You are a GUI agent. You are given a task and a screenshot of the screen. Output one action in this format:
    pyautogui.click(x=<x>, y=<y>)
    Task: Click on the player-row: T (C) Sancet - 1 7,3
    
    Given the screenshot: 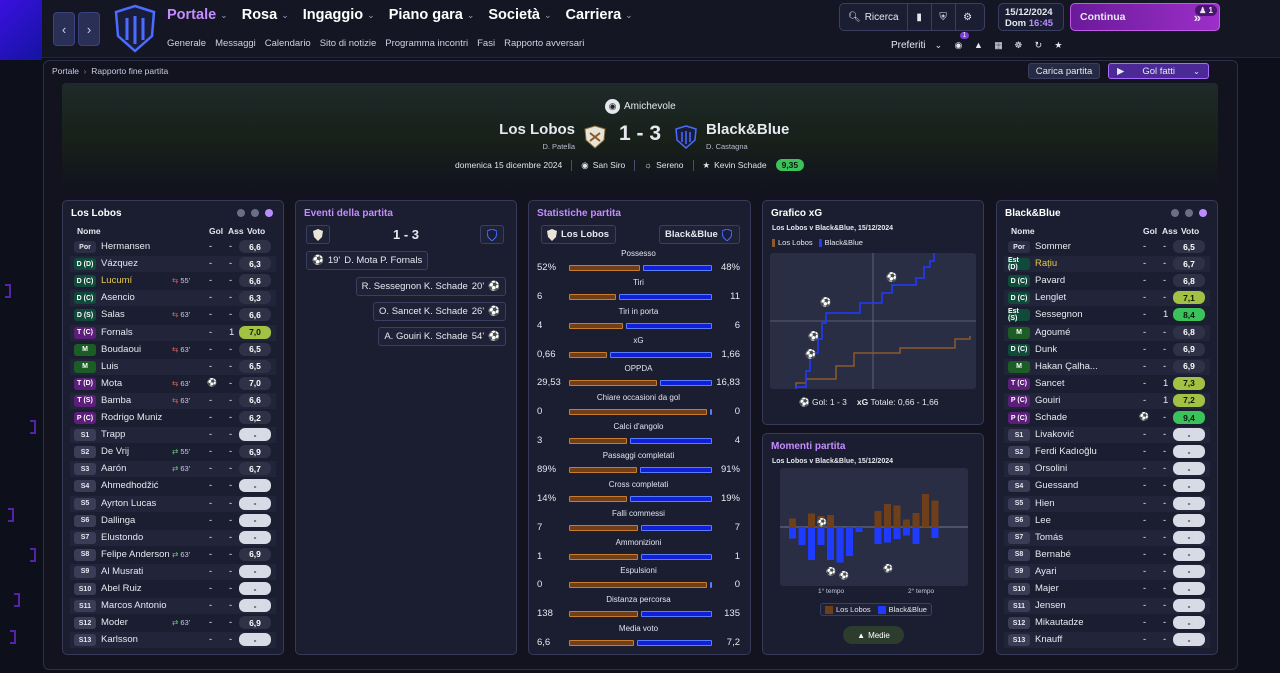 What is the action you would take?
    pyautogui.click(x=1107, y=384)
    